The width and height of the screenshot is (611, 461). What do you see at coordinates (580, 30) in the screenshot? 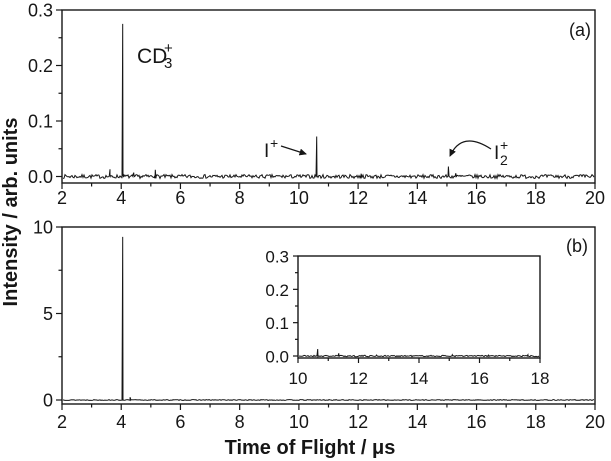
I see `panel-a-tag: (a)` at bounding box center [580, 30].